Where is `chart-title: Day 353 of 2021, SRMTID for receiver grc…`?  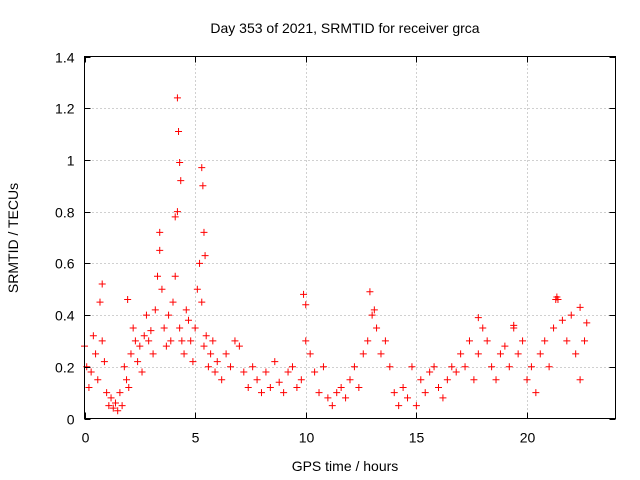 chart-title: Day 353 of 2021, SRMTID for receiver grc… is located at coordinates (344, 28).